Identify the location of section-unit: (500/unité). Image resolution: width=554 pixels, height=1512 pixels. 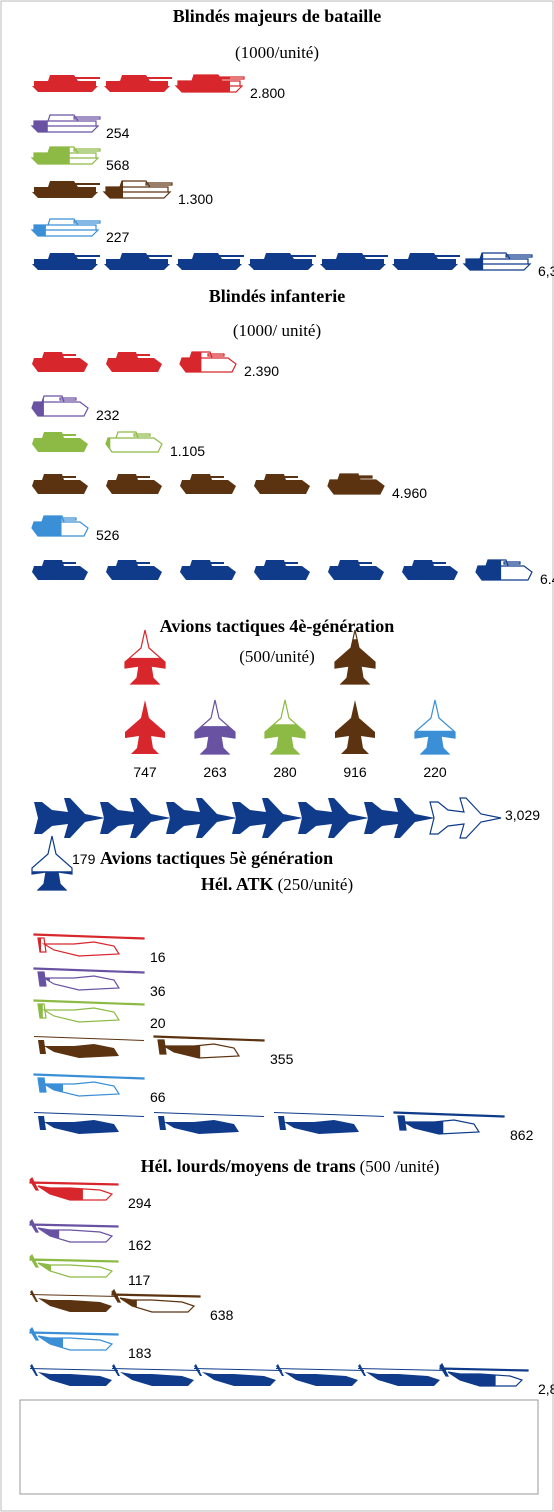
(277, 656).